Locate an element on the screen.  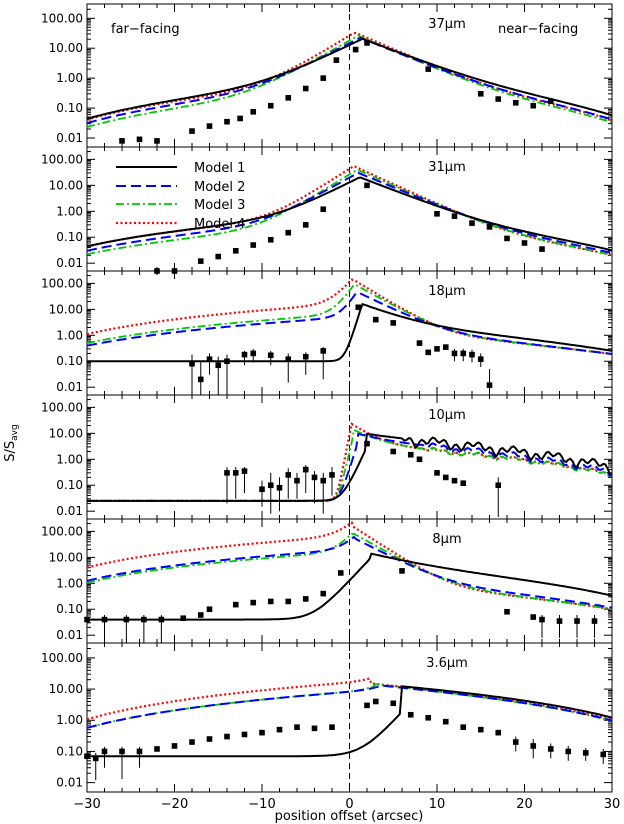
panel-wavelength-value: 8 is located at coordinates (436, 539).